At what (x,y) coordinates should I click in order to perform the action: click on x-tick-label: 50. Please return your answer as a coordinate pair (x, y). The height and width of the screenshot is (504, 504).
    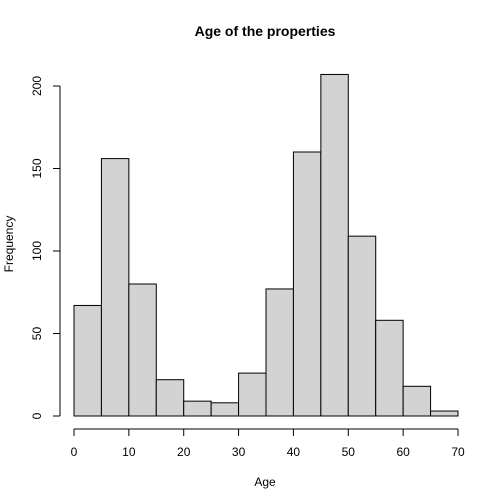
    Looking at the image, I should click on (349, 452).